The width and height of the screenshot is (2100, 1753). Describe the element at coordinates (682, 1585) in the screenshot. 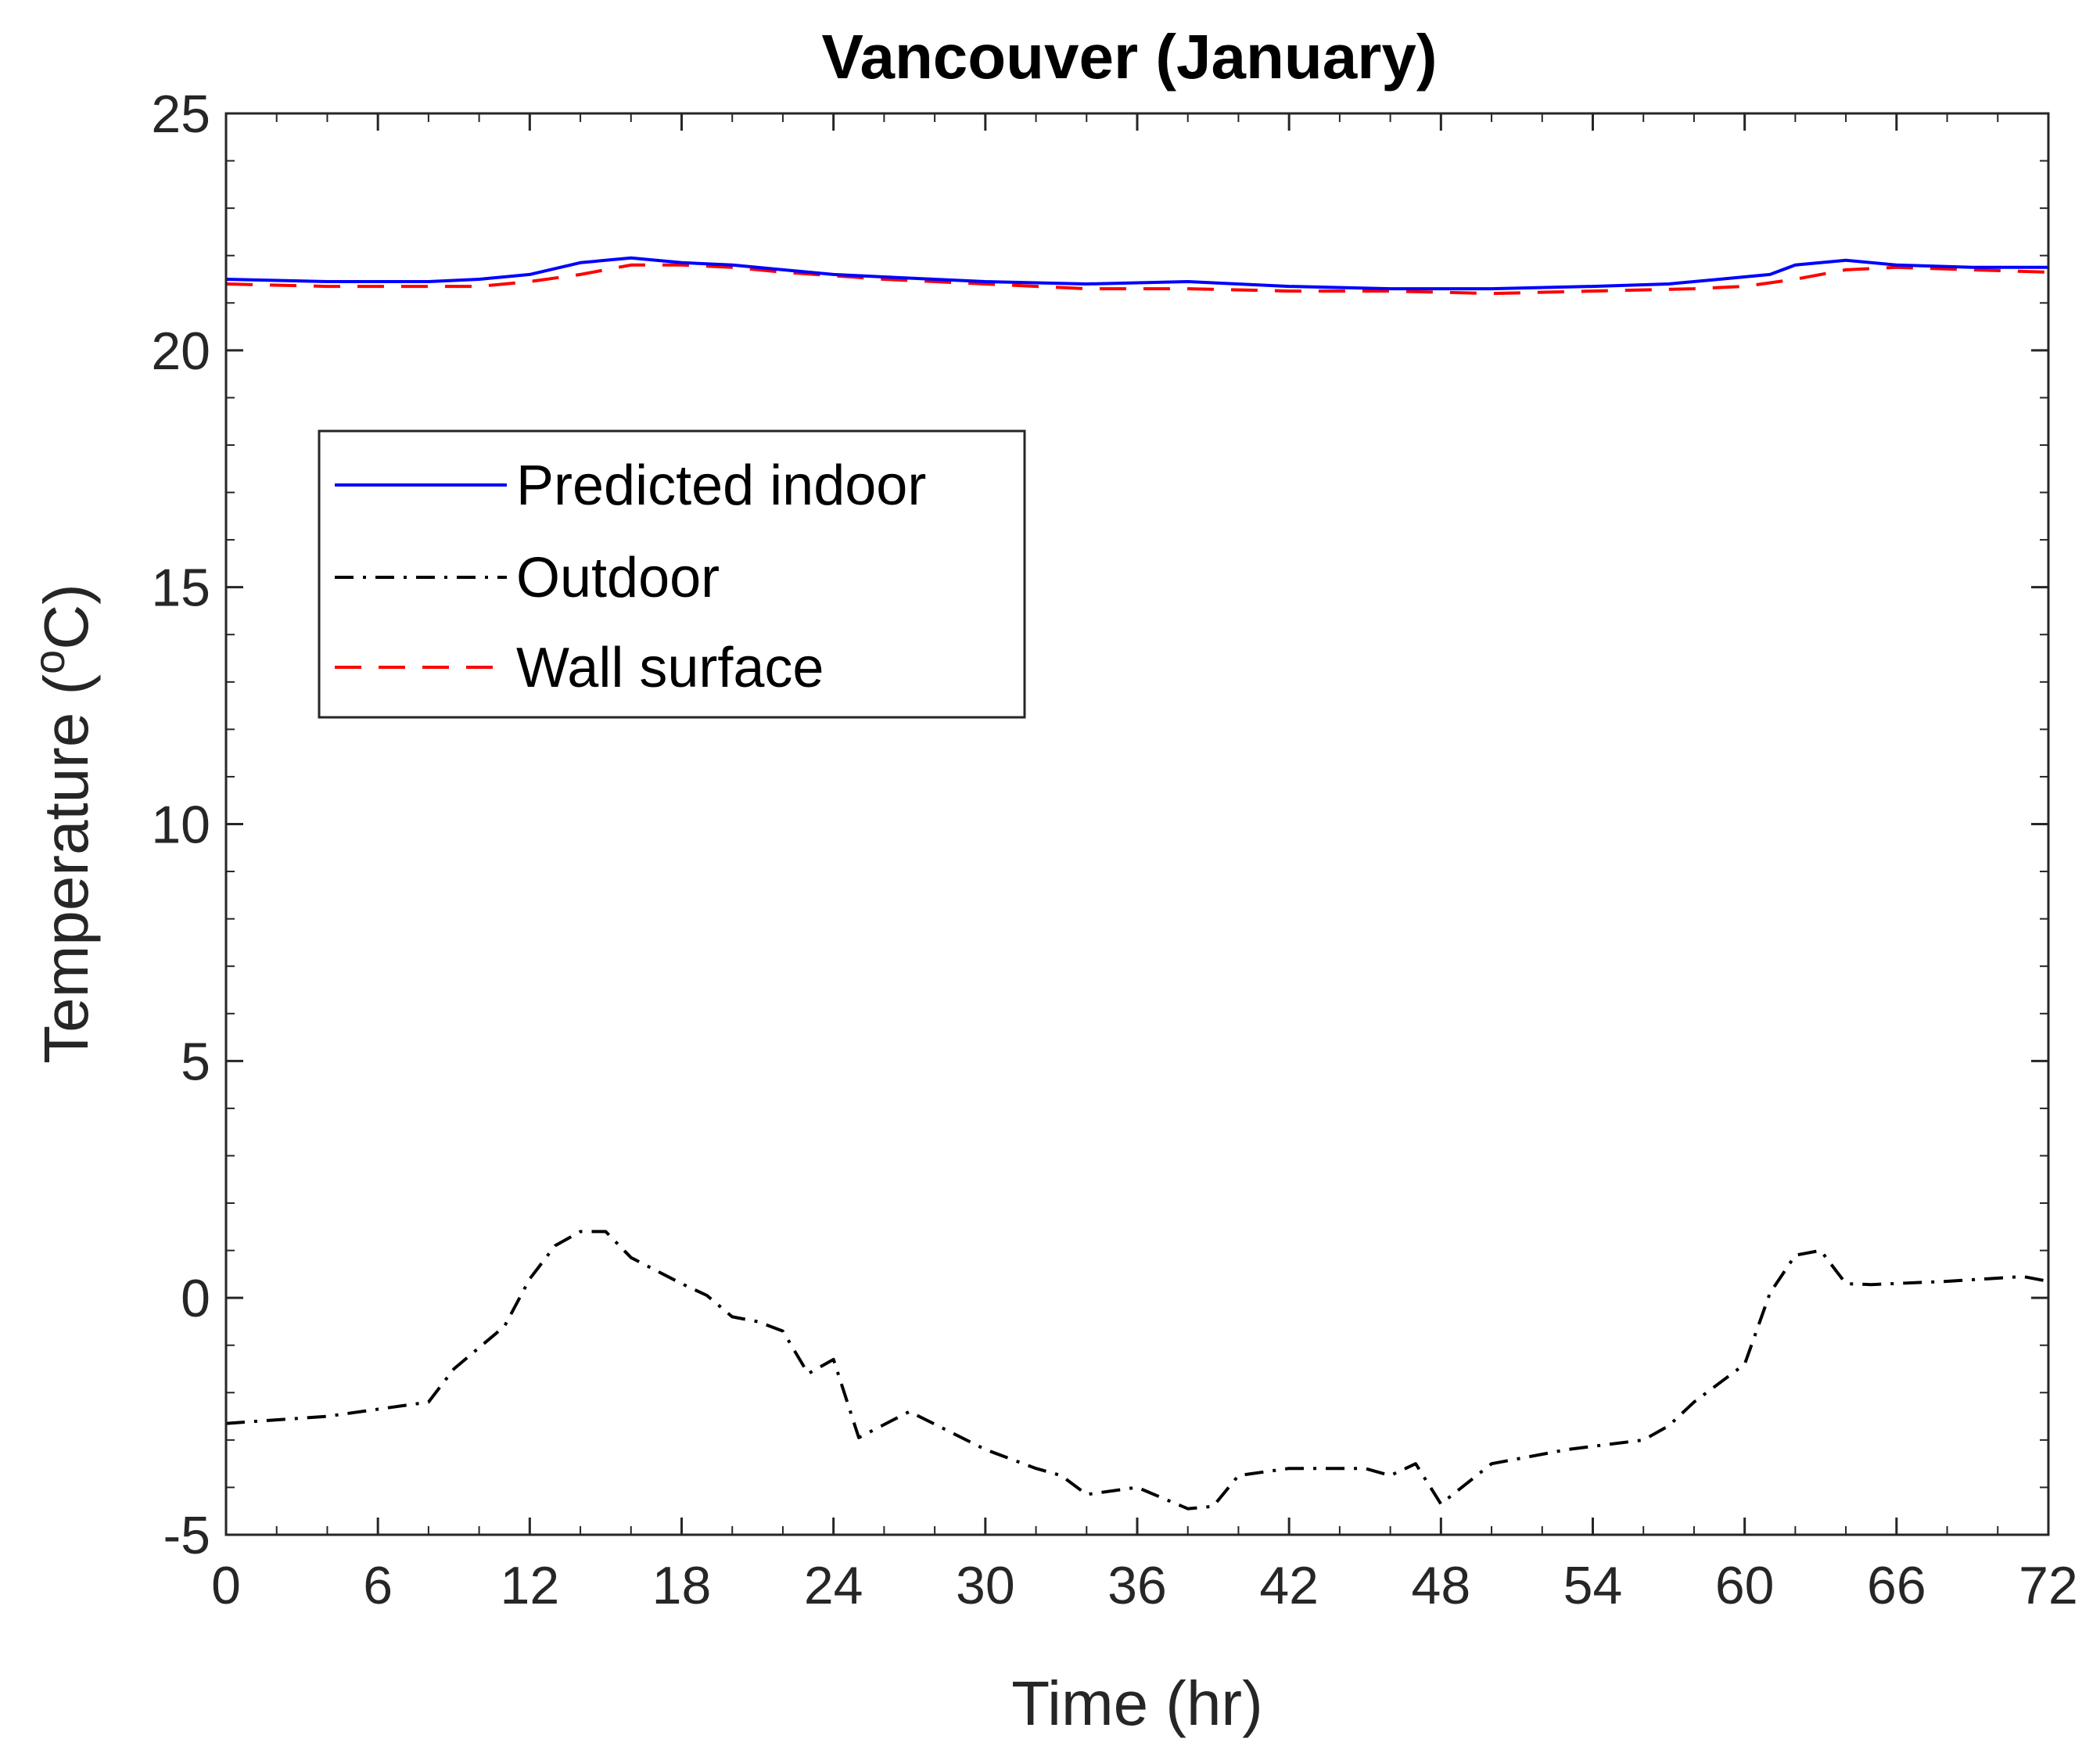

I see `x-tick-label: 18` at that location.